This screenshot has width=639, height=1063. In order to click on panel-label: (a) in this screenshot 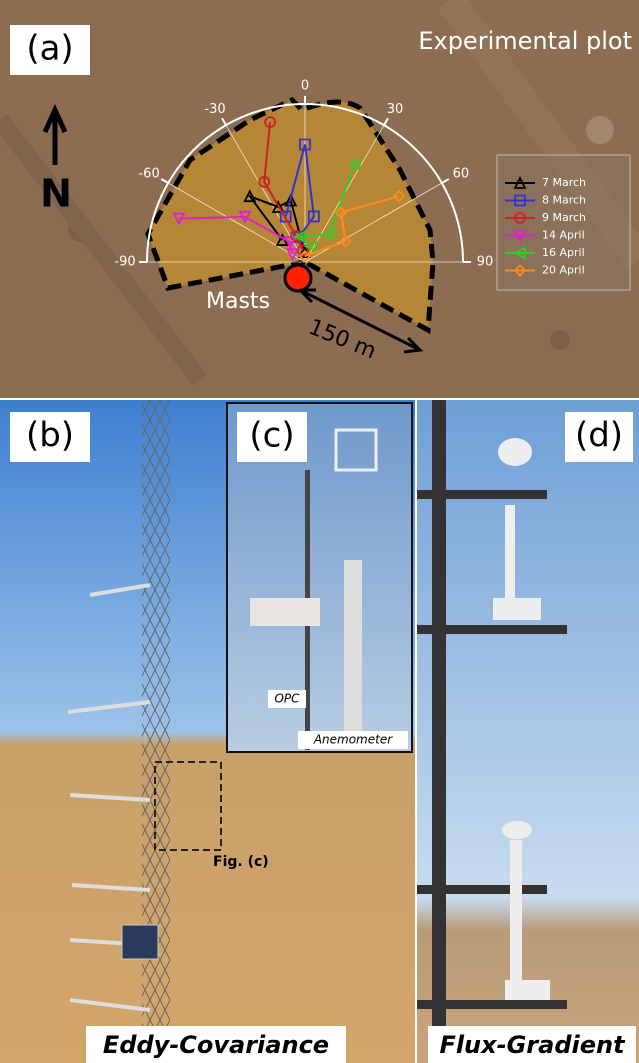, I will do `click(49, 49)`.